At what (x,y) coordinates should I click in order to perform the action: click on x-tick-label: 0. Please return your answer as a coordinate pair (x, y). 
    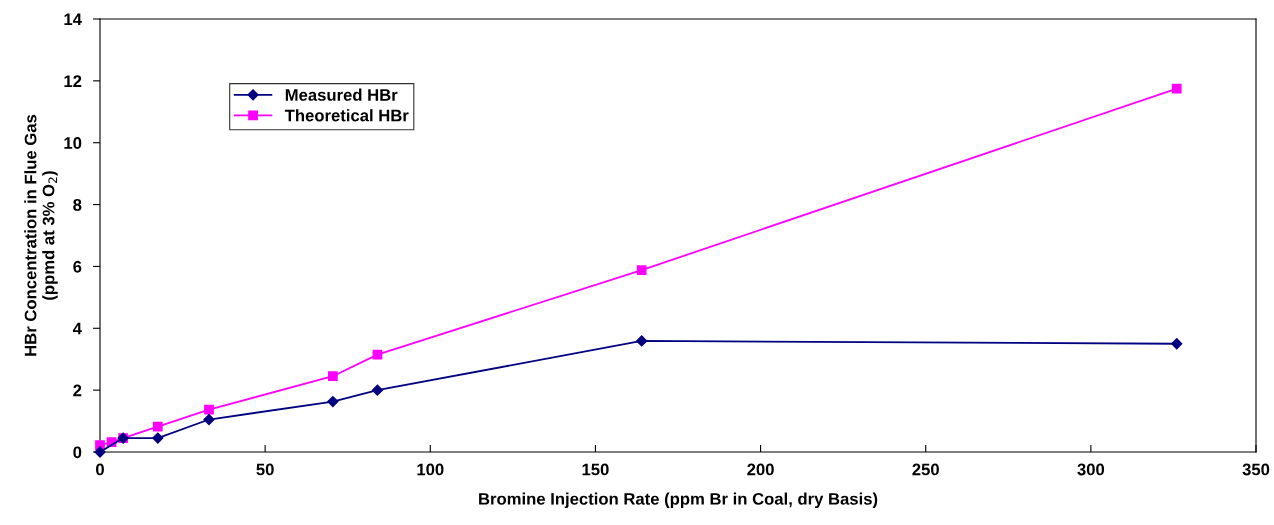
    Looking at the image, I should click on (100, 469).